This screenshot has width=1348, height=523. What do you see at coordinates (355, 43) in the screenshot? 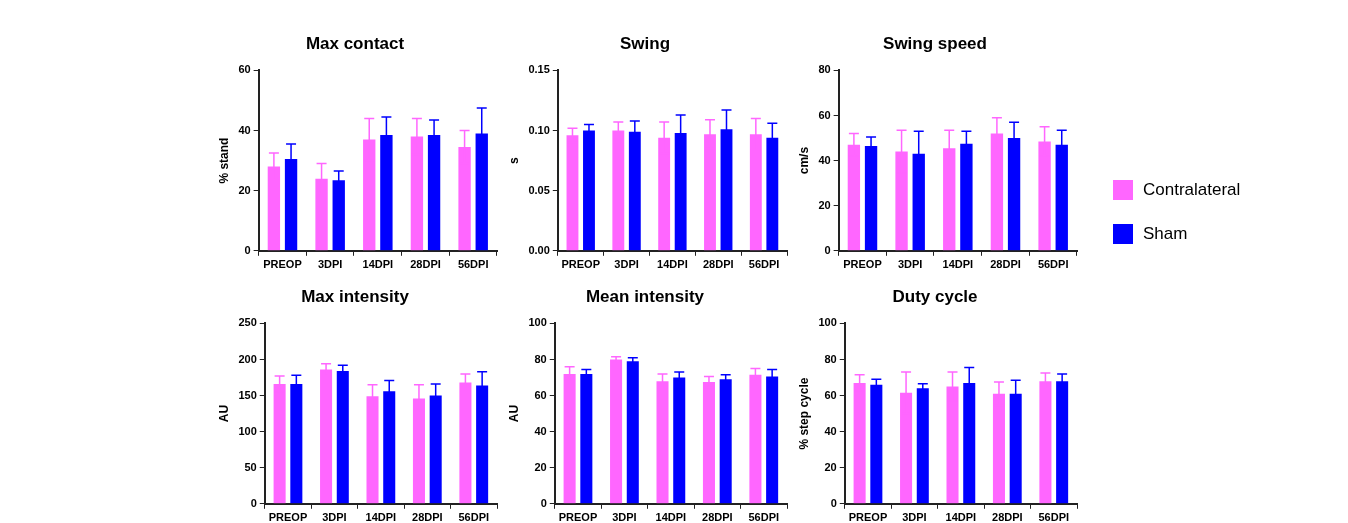
I see `chart-title: Max contact` at bounding box center [355, 43].